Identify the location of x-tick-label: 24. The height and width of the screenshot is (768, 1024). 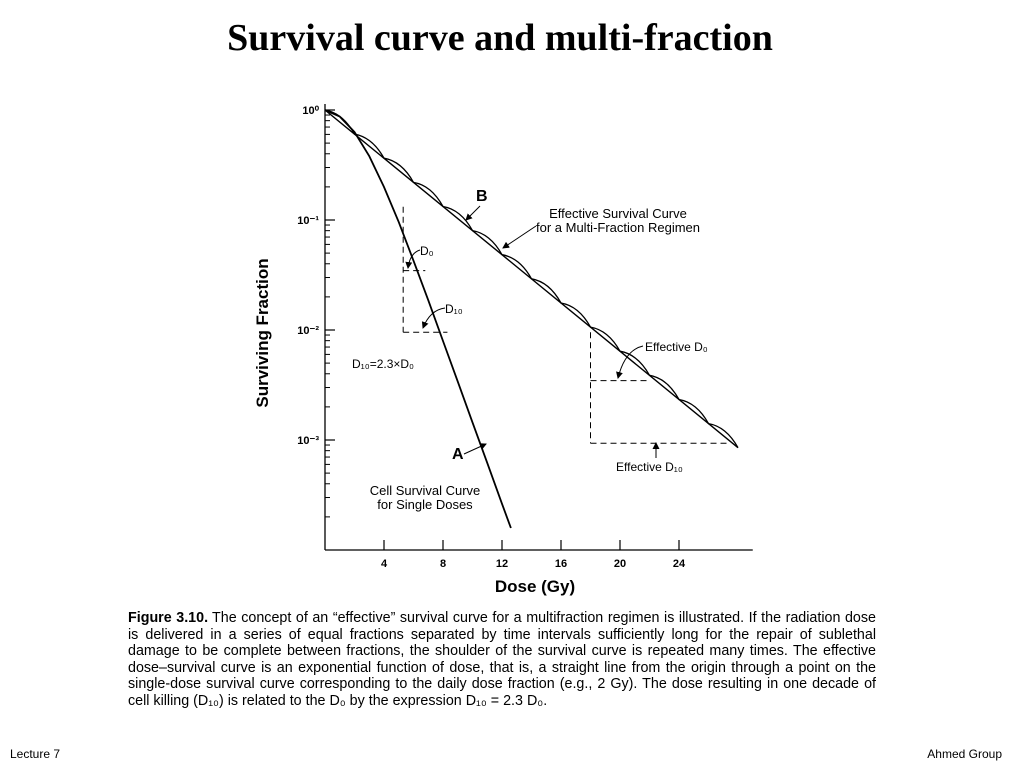
(679, 564).